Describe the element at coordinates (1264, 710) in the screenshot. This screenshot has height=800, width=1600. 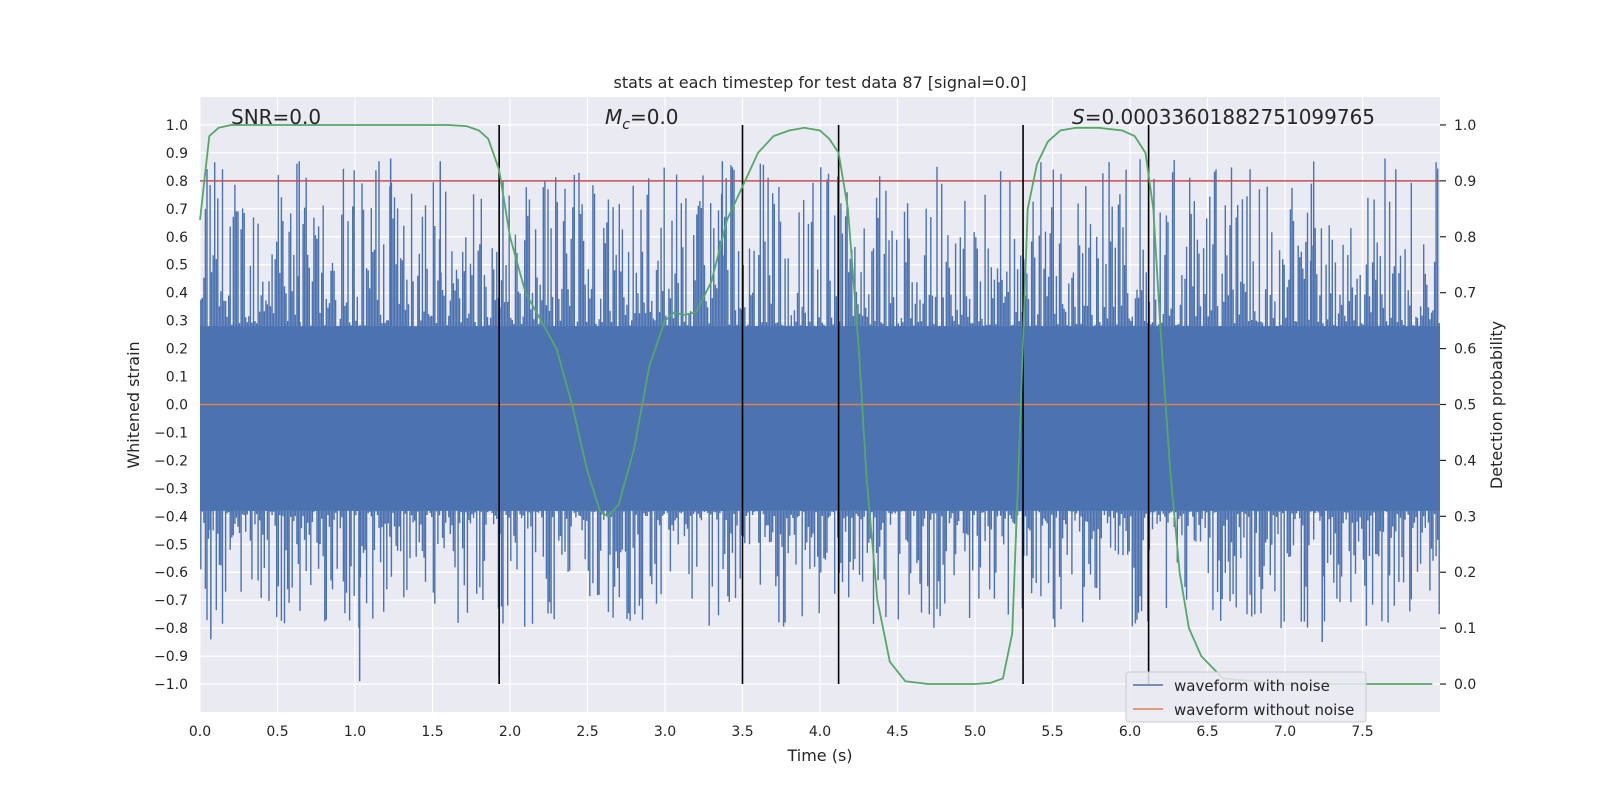
I see `legend-label-clean: waveform without noise` at that location.